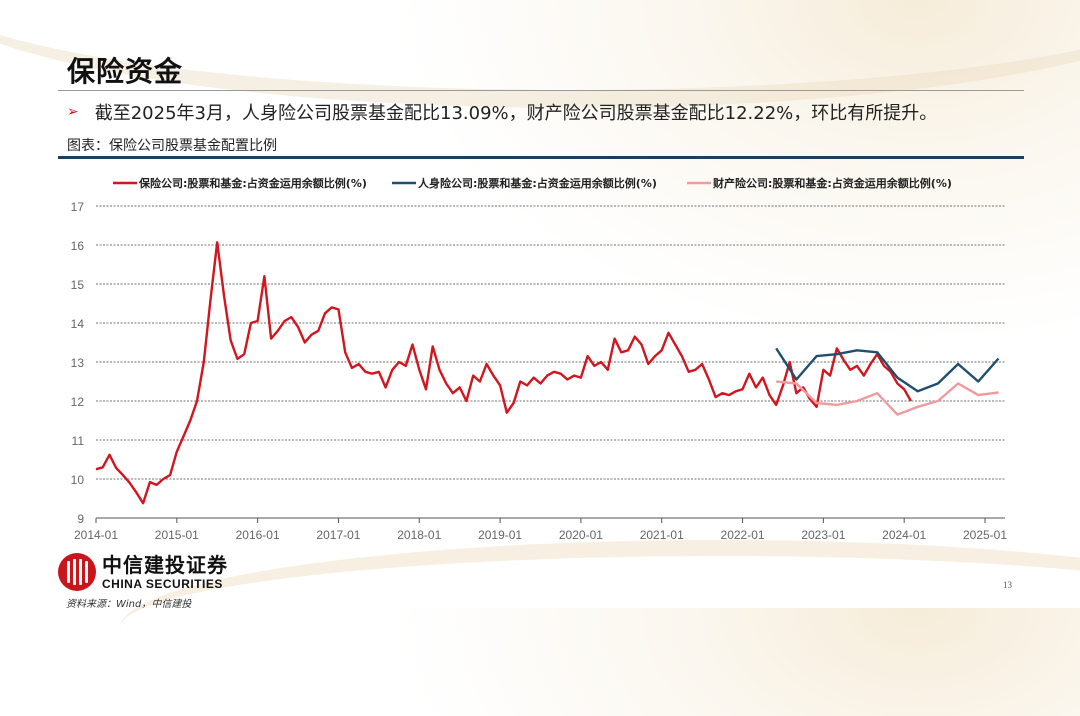 The width and height of the screenshot is (1080, 716). What do you see at coordinates (177, 535) in the screenshot?
I see `x-tick-label: 2015-01` at bounding box center [177, 535].